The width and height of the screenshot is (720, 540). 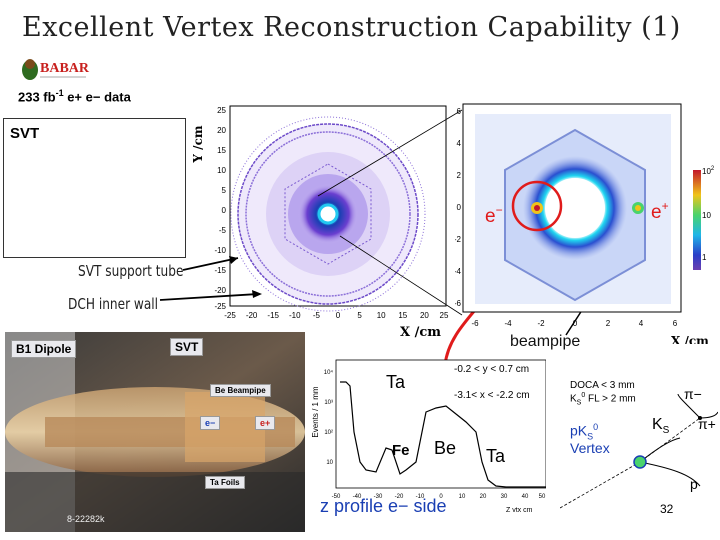 I want to click on ks-fl-cut: KS0 FL > 2 mm, so click(x=603, y=399).